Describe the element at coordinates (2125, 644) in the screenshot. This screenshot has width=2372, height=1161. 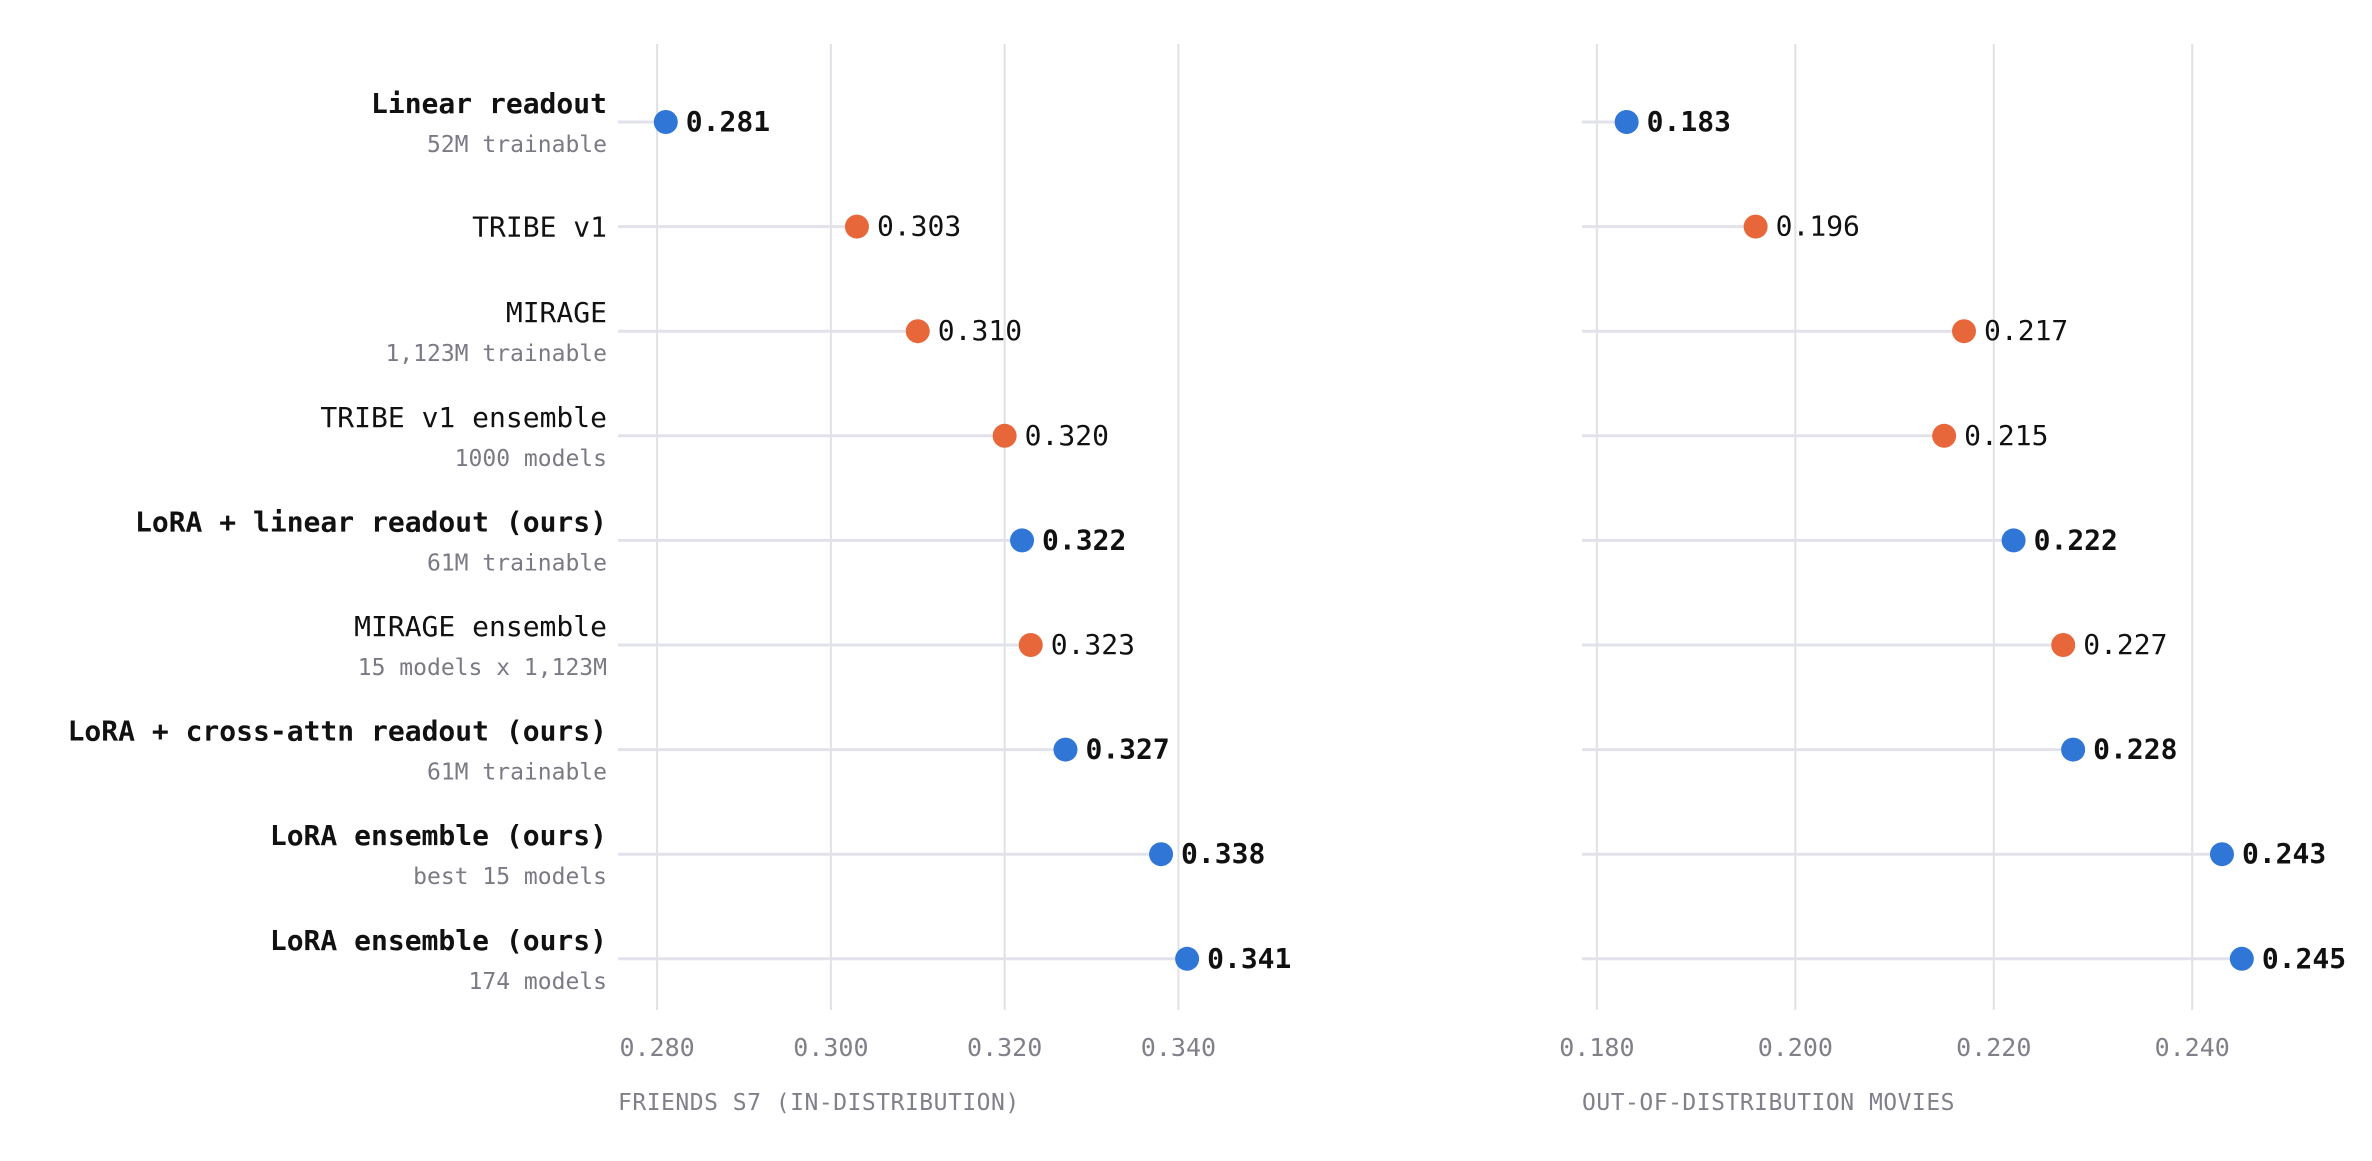
I see `data-value-label: 0.227` at that location.